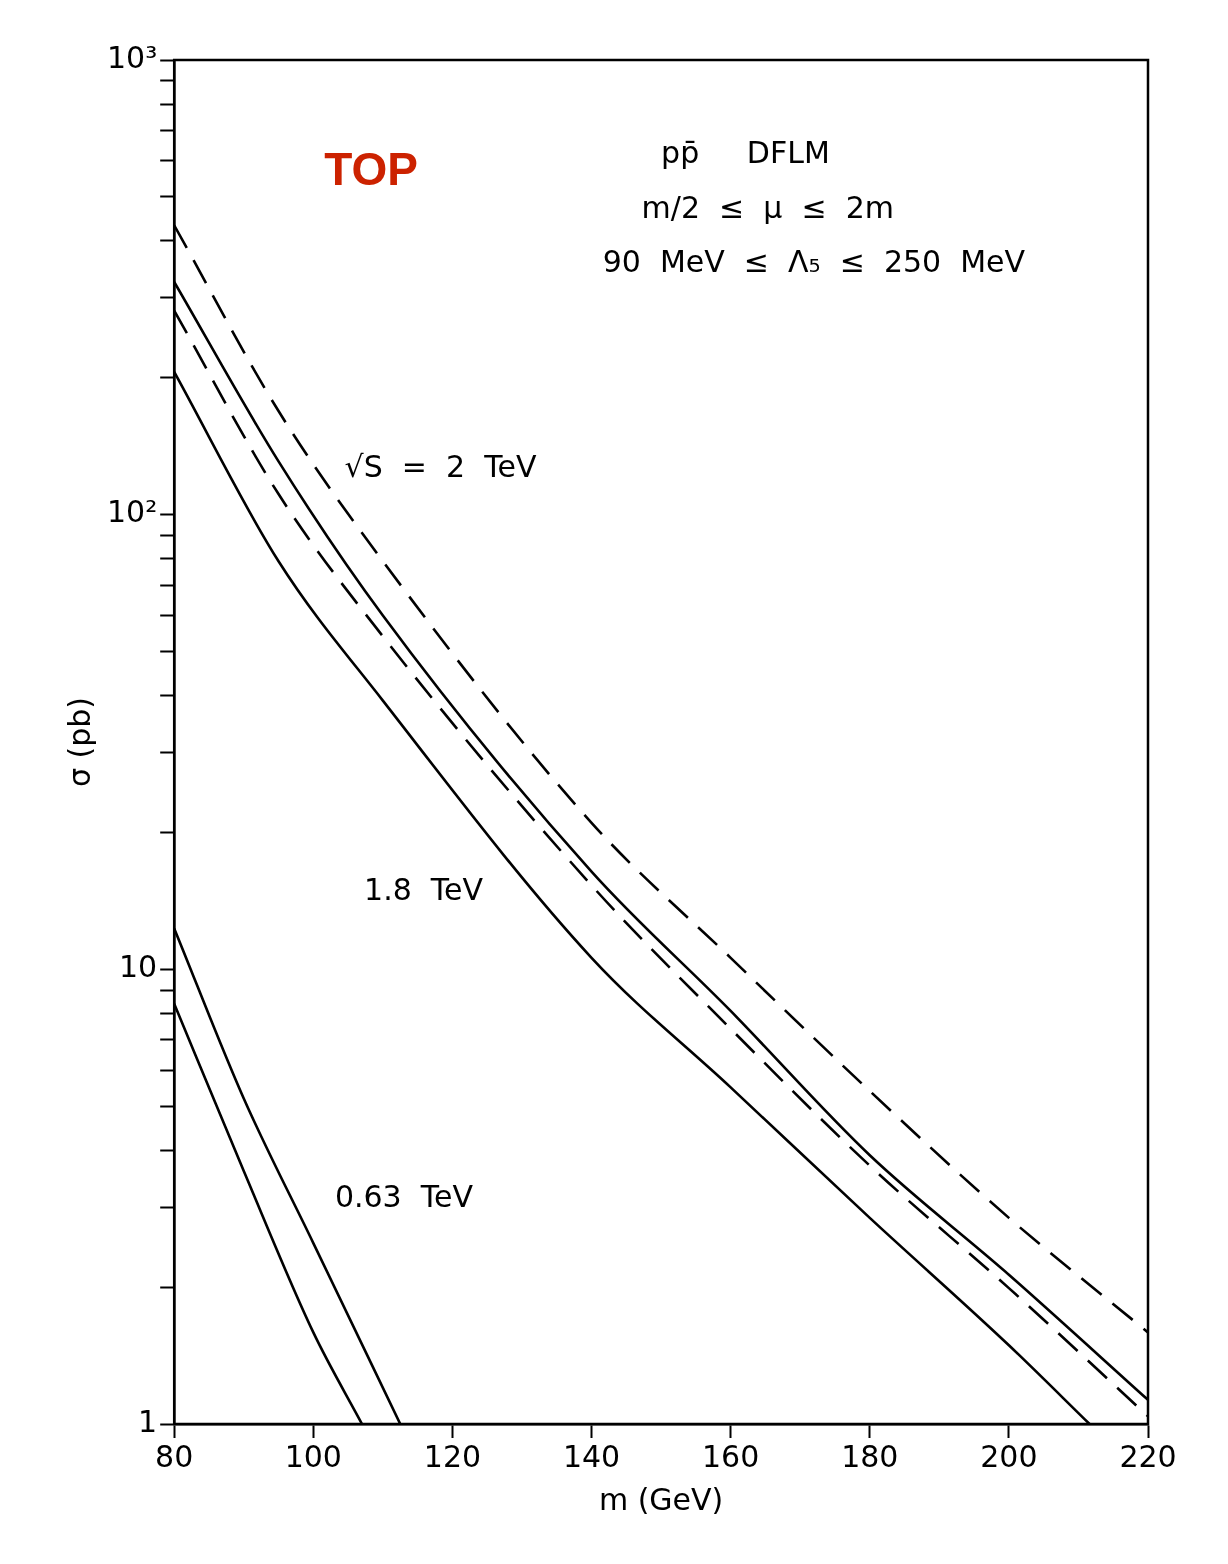 The width and height of the screenshot is (1228, 1564). I want to click on y-axis-title: σ (pb), so click(79, 742).